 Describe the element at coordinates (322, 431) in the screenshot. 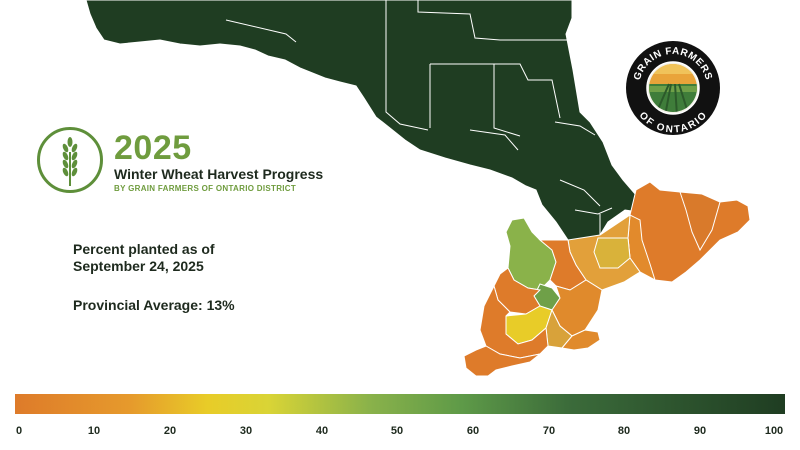

I see `legend-tick-40: 40` at that location.